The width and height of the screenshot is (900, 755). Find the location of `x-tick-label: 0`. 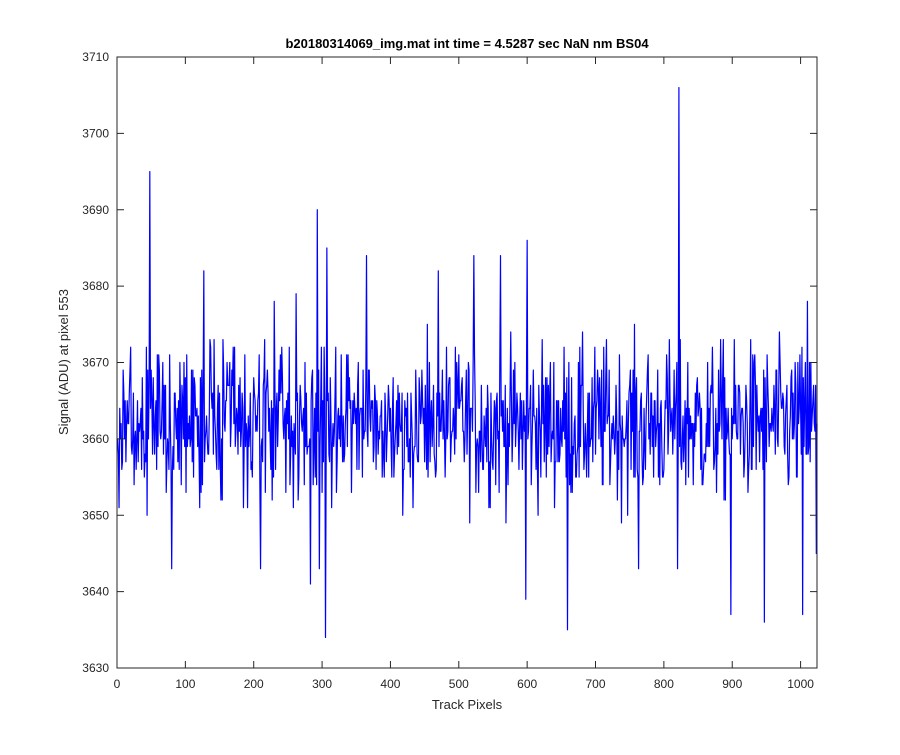

x-tick-label: 0 is located at coordinates (117, 684).